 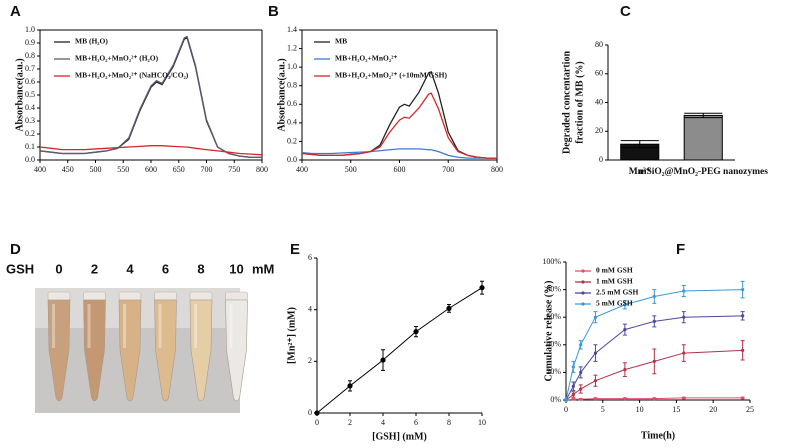 What do you see at coordinates (640, 172) in the screenshot?
I see `category-label: Mn²⁺` at bounding box center [640, 172].